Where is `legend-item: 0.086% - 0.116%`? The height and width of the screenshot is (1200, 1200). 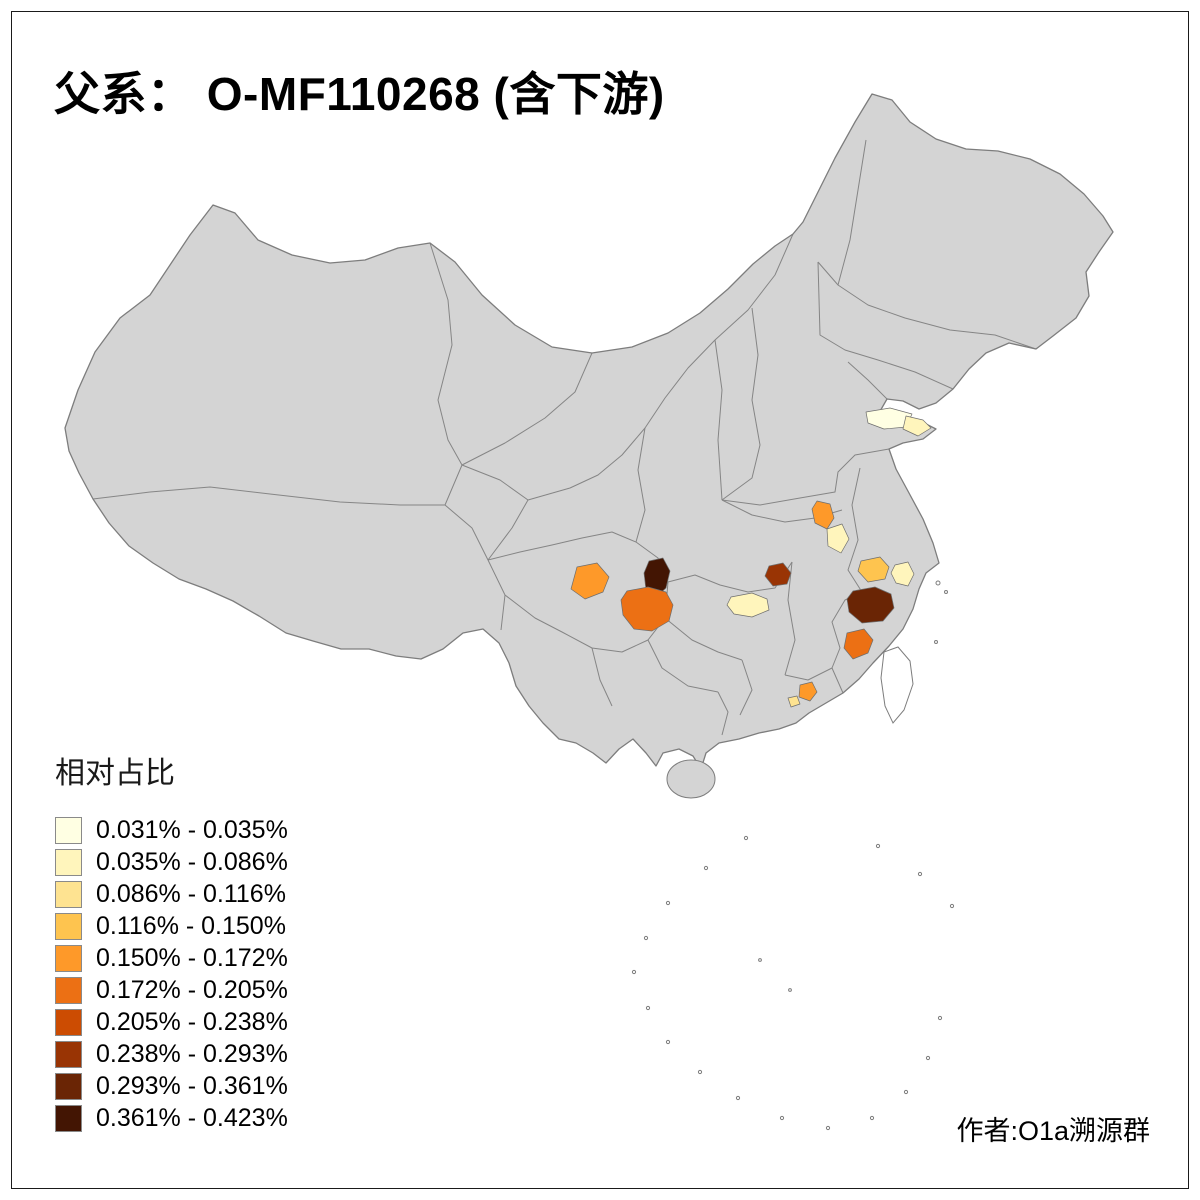
legend-item: 0.086% - 0.116% is located at coordinates (220, 894).